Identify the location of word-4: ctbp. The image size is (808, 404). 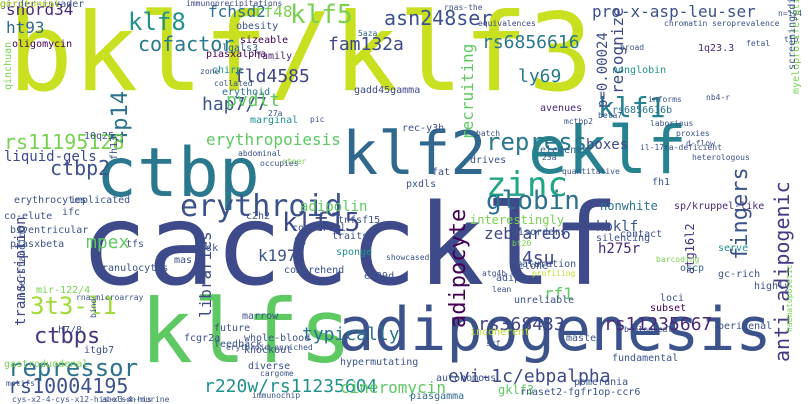
(178, 173).